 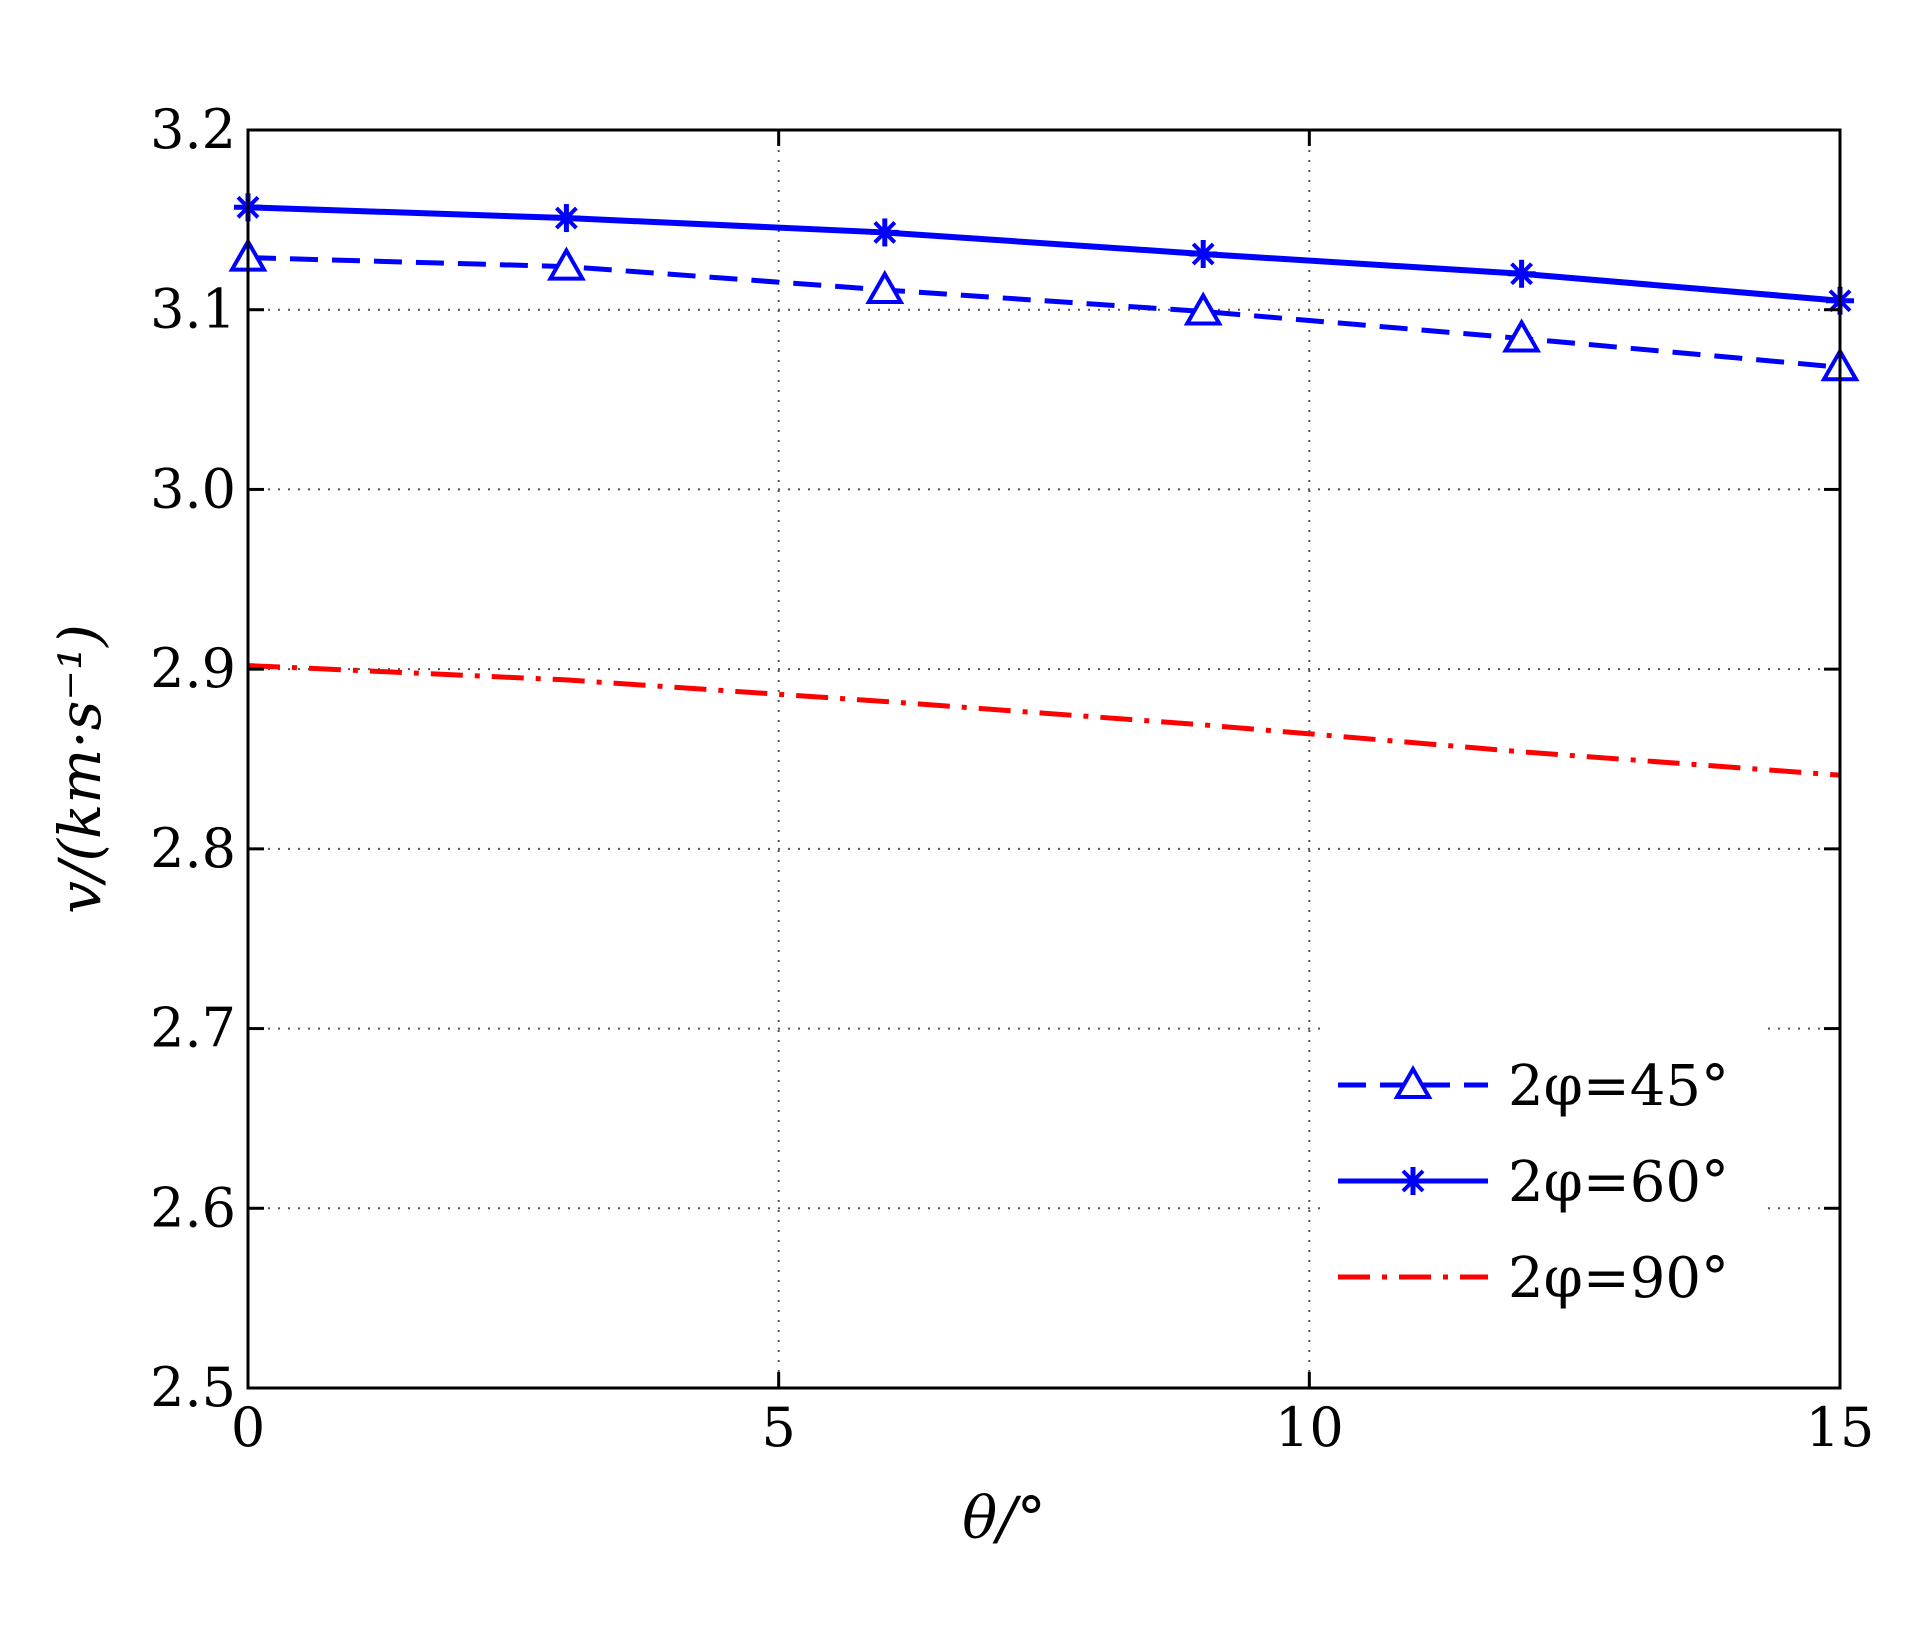 I want to click on legend-label: 2φ=90°, so click(x=1618, y=1278).